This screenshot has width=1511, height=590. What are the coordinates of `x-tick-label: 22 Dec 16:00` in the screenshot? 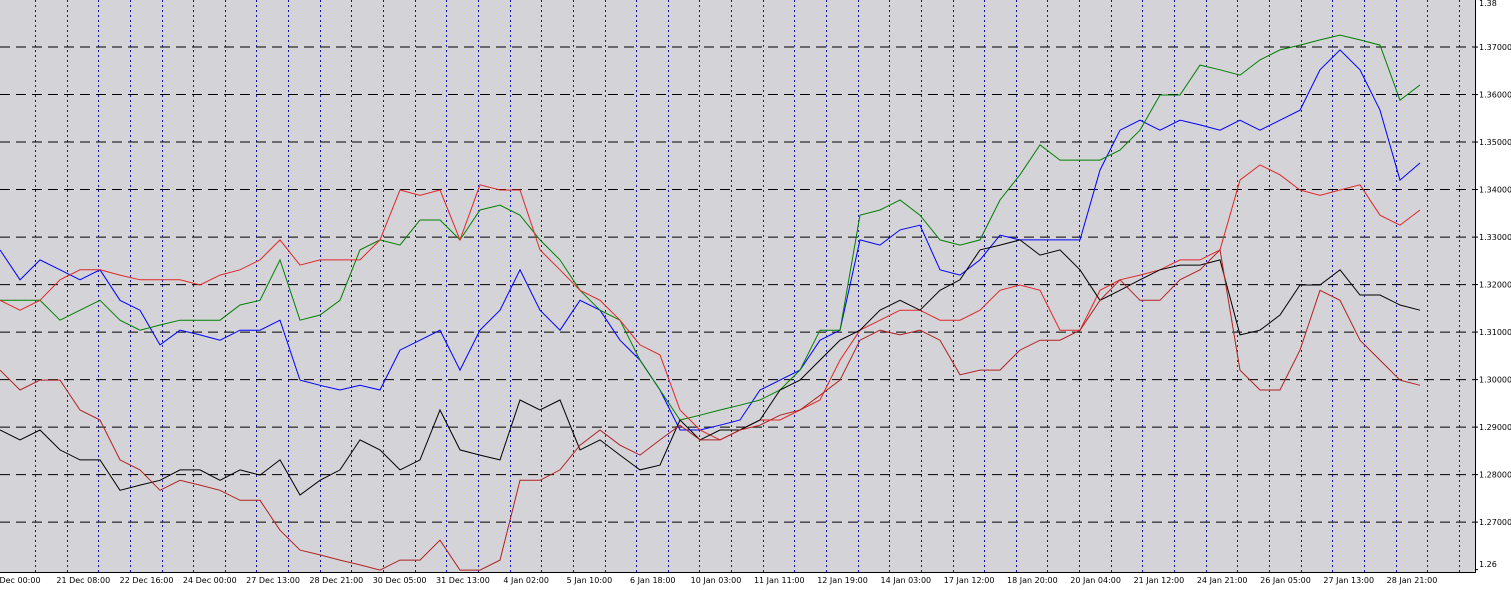 It's located at (147, 580).